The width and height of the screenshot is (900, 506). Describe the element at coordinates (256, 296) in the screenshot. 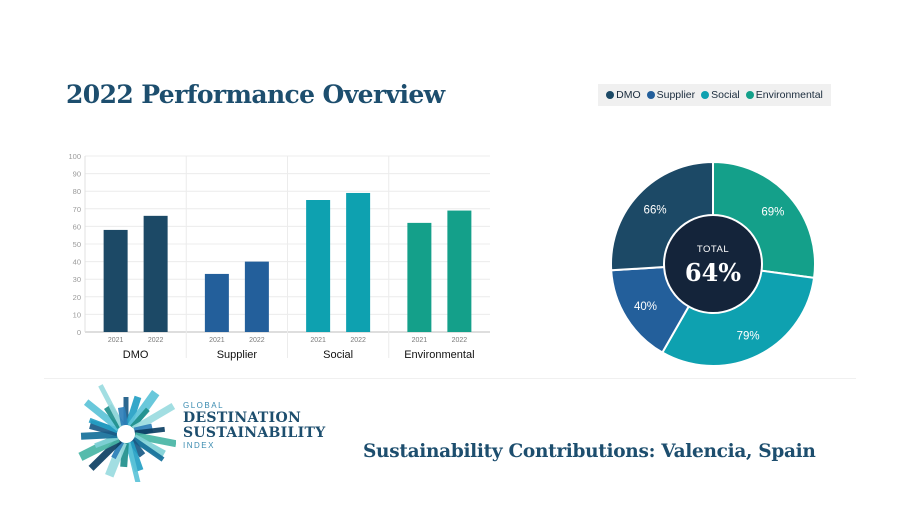

I see `bar-supplier-2022` at that location.